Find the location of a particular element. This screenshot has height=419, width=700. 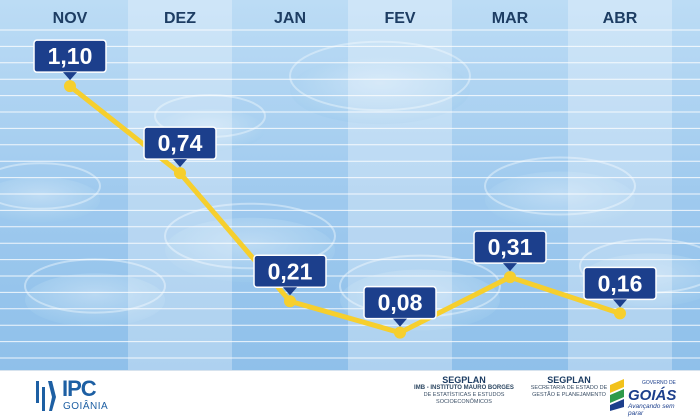

data-label-mar: 0,31 is located at coordinates (510, 251).